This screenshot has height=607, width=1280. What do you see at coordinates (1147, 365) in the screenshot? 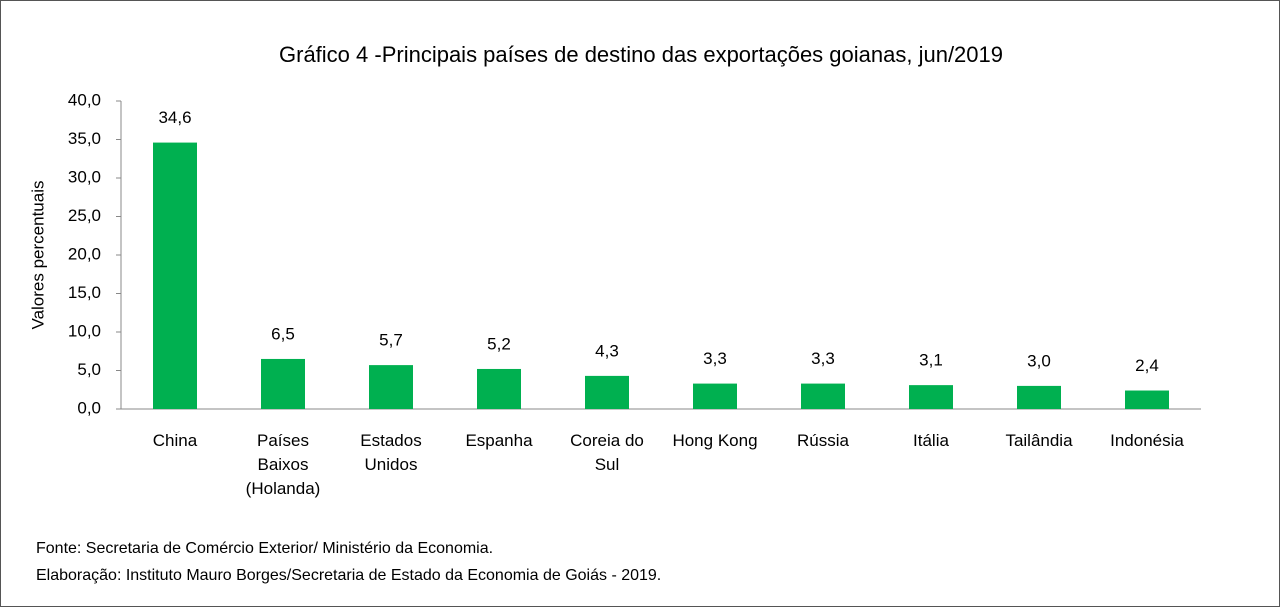
I see `data-label: 2,4` at bounding box center [1147, 365].